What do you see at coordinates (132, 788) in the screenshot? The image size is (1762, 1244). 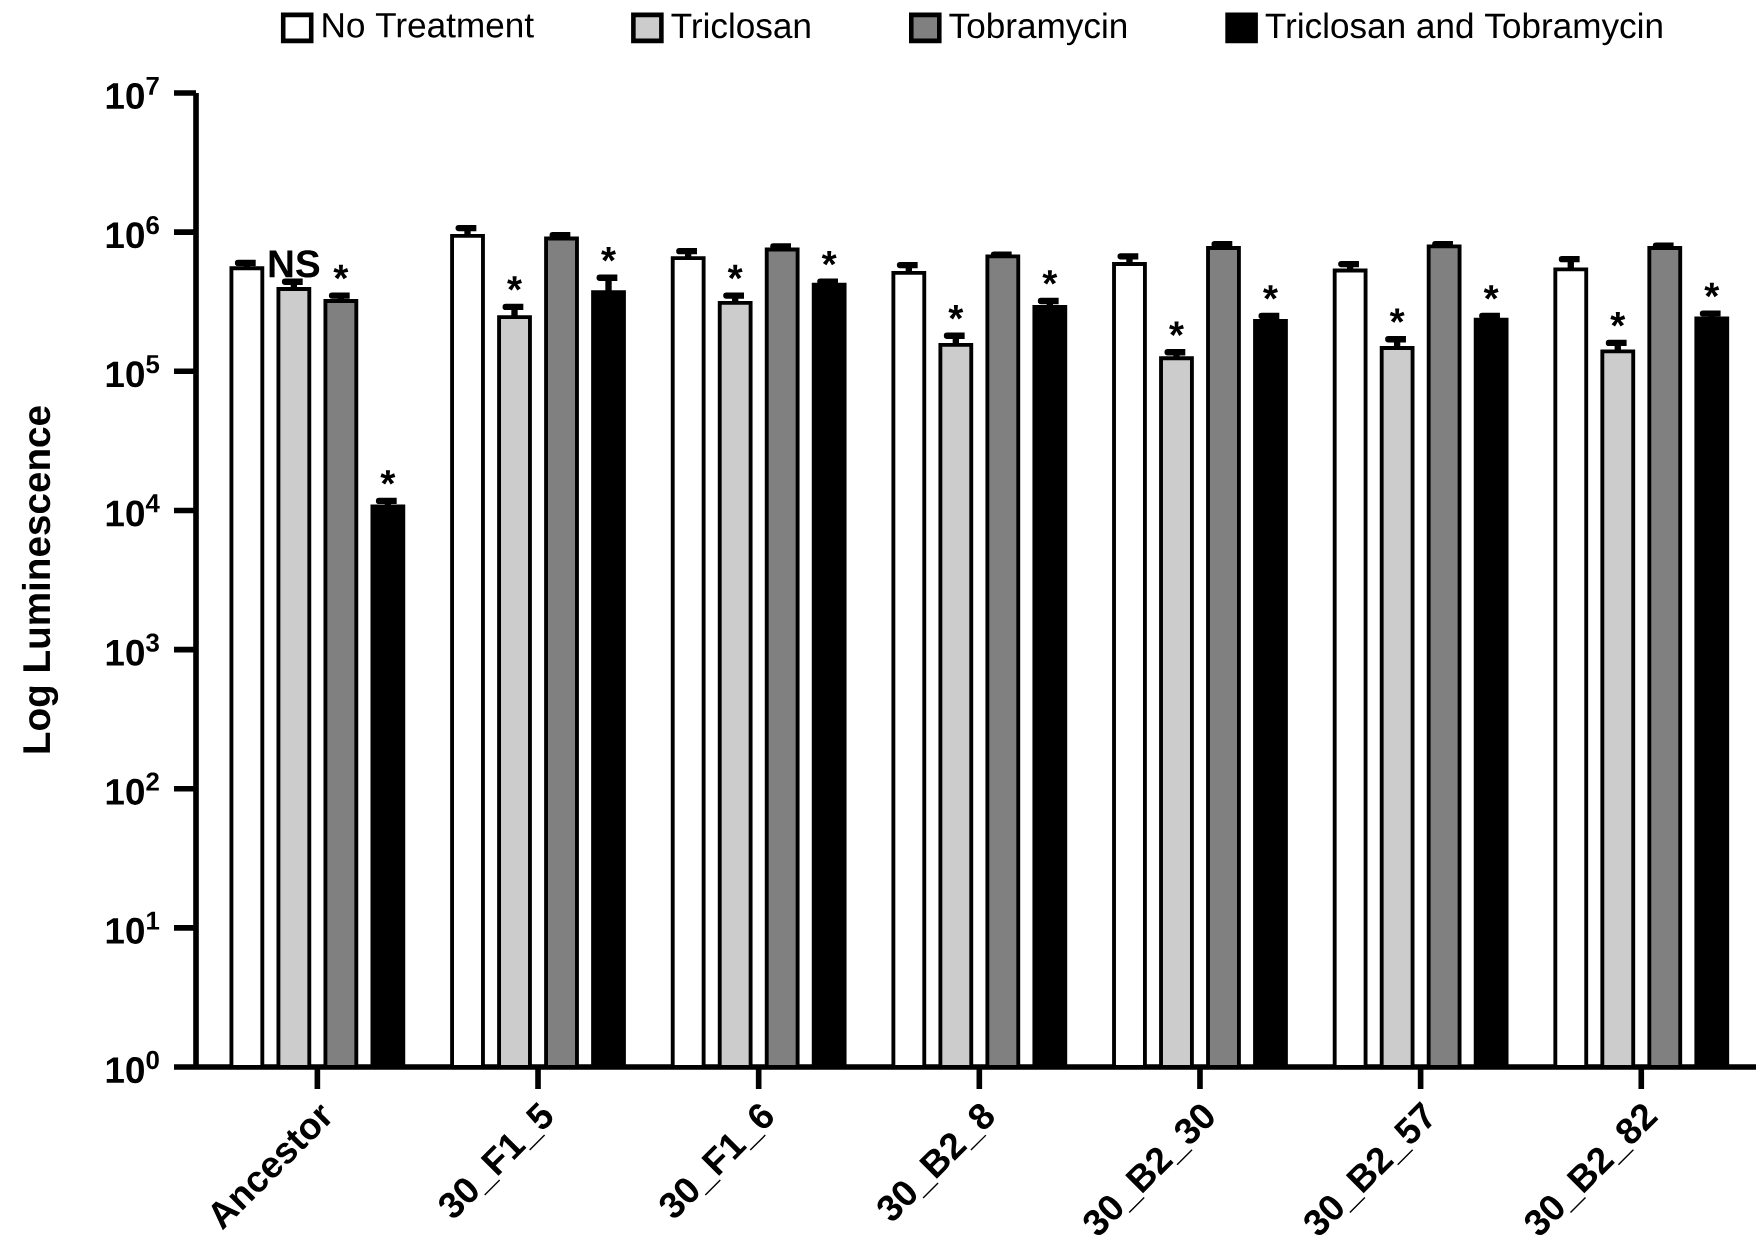 I see `y-tick-label: 10$^{2}$` at bounding box center [132, 788].